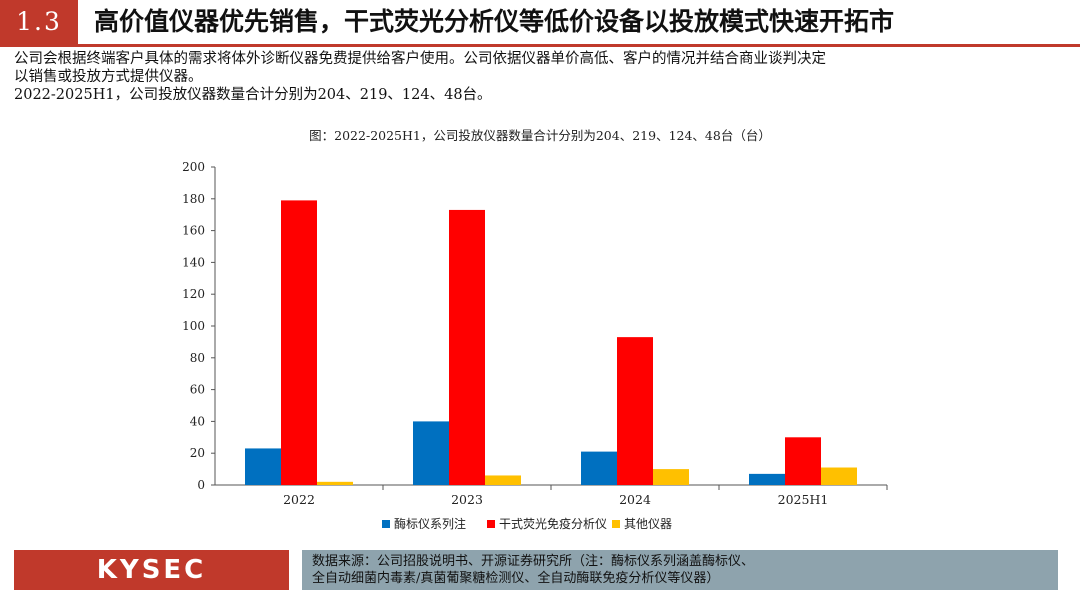 The image size is (1080, 607). I want to click on y-tick-label: 160, so click(193, 231).